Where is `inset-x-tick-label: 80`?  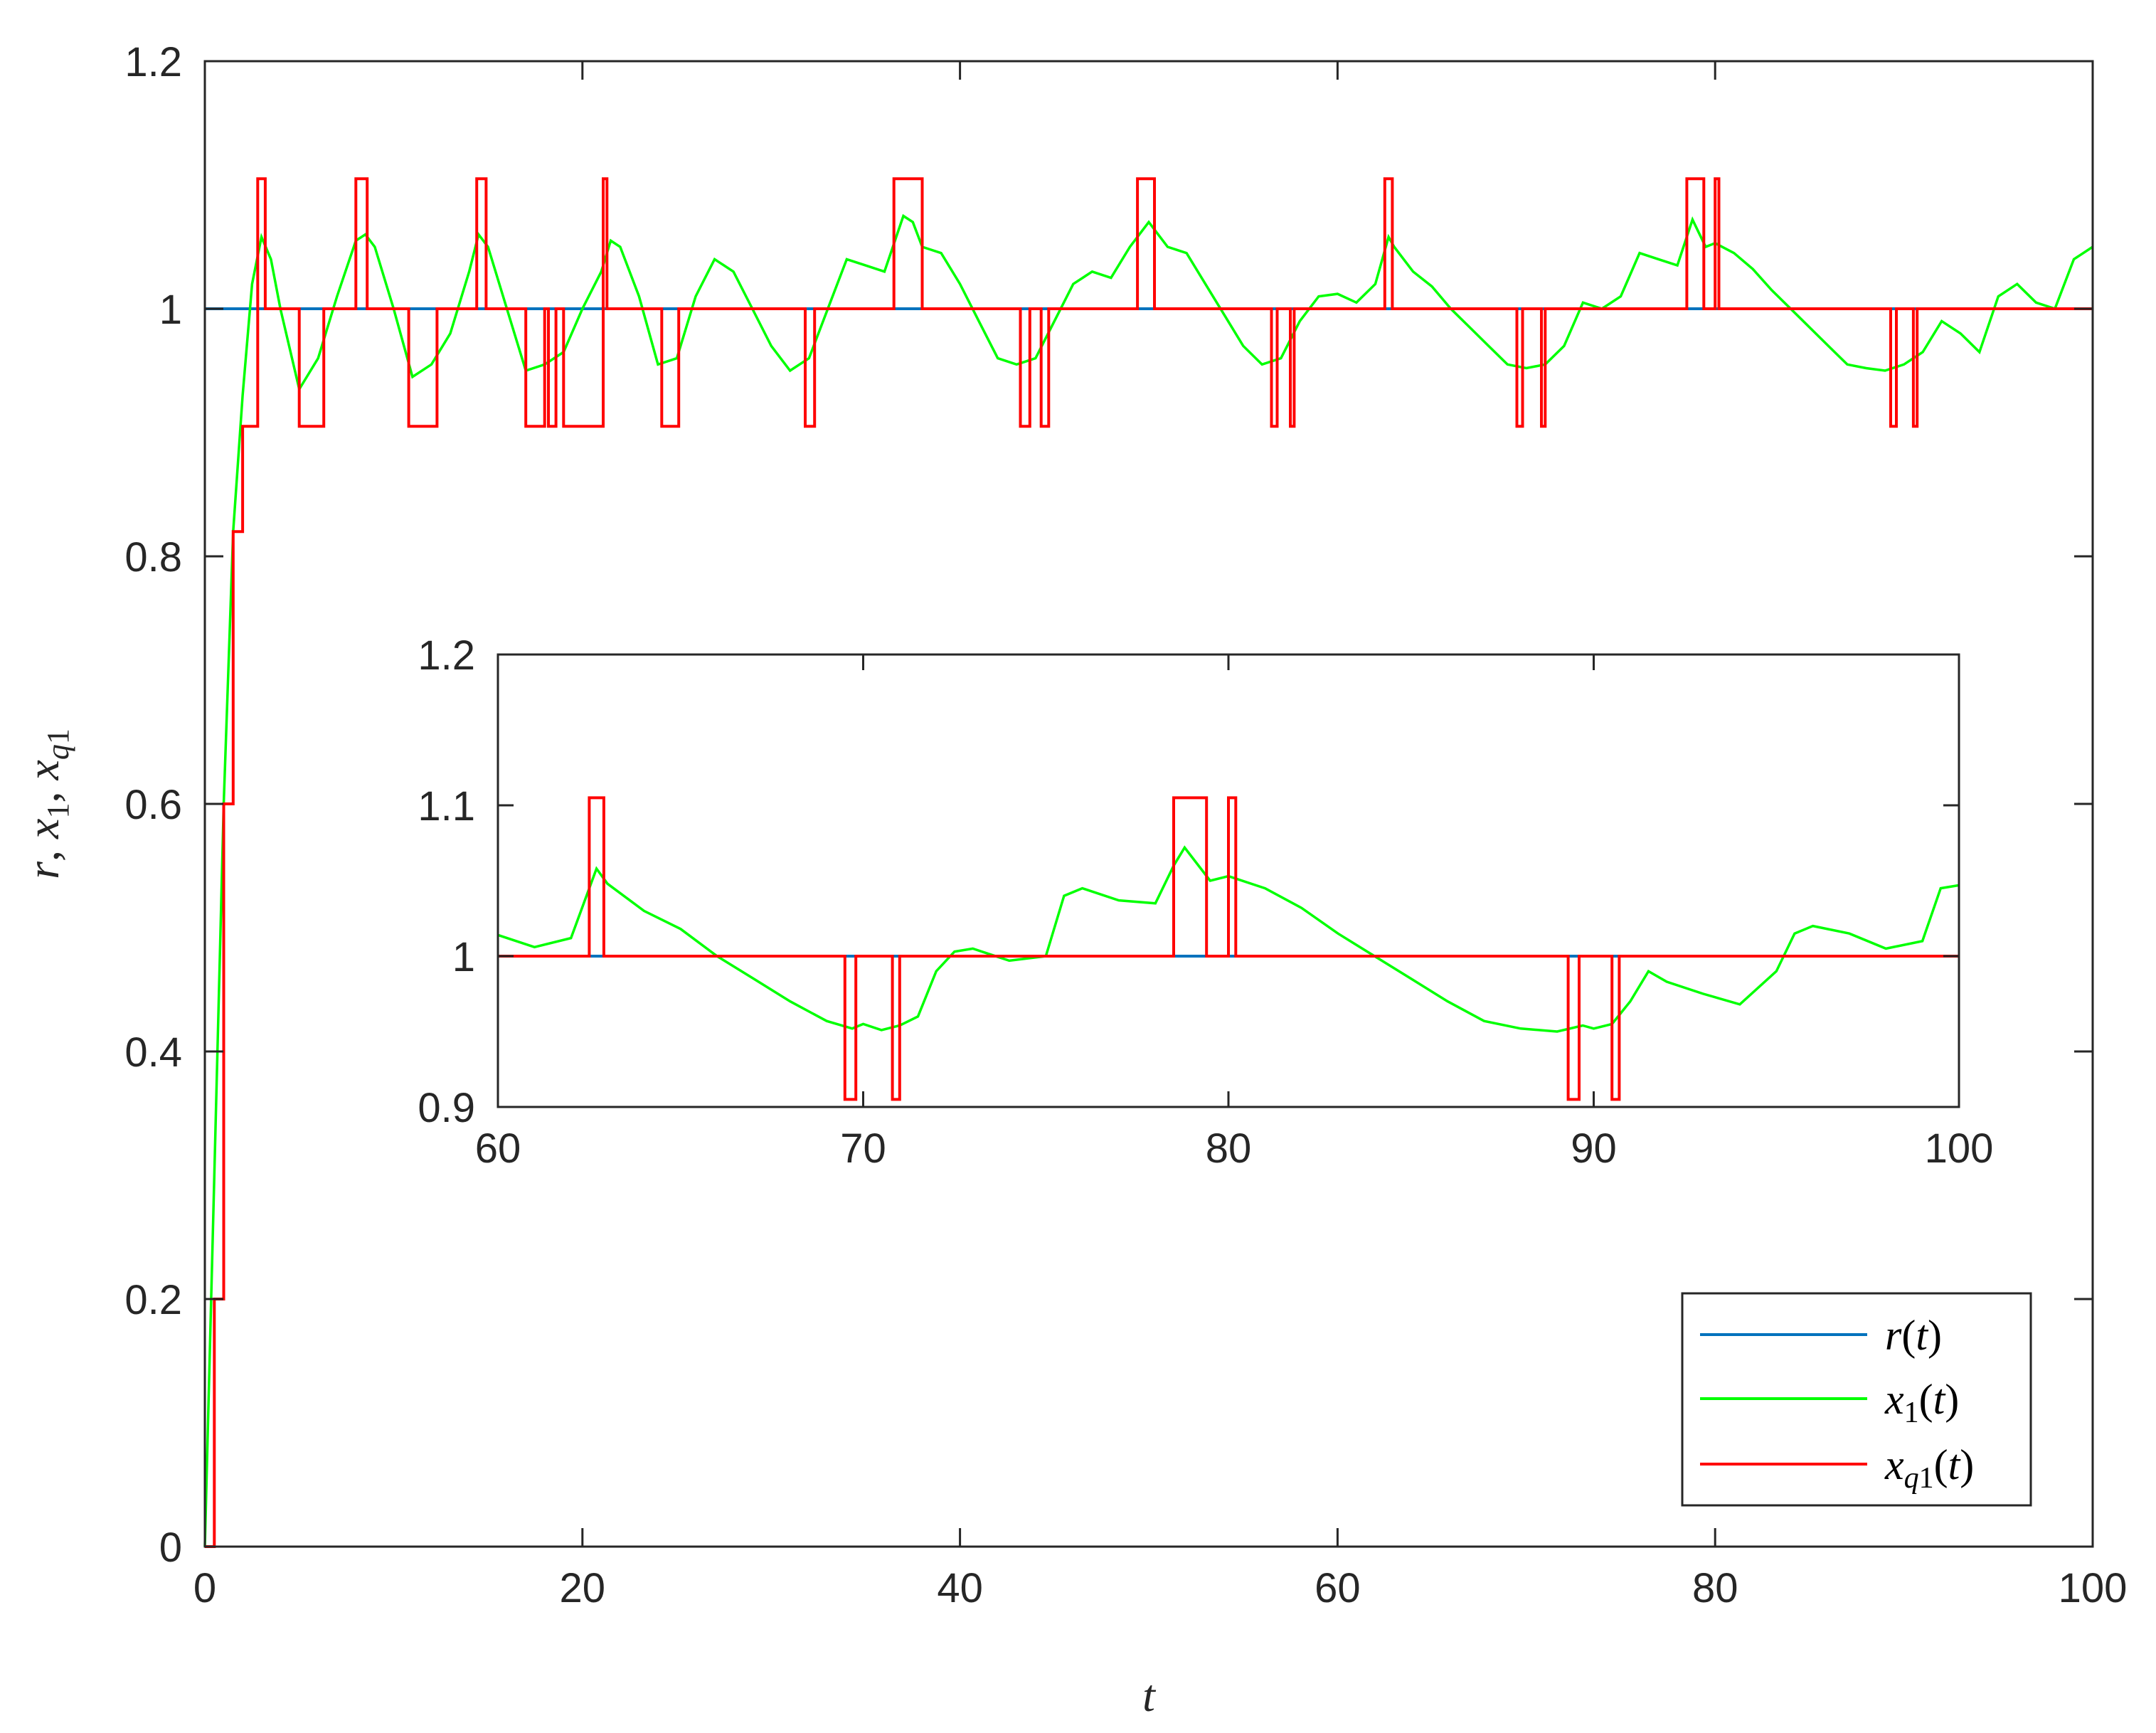
inset-x-tick-label: 80 is located at coordinates (1229, 1148).